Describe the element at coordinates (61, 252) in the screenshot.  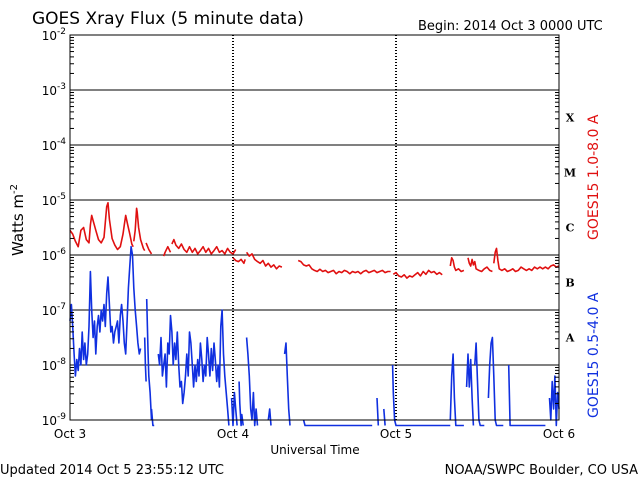
I see `y-tick-exponent: -6` at that location.